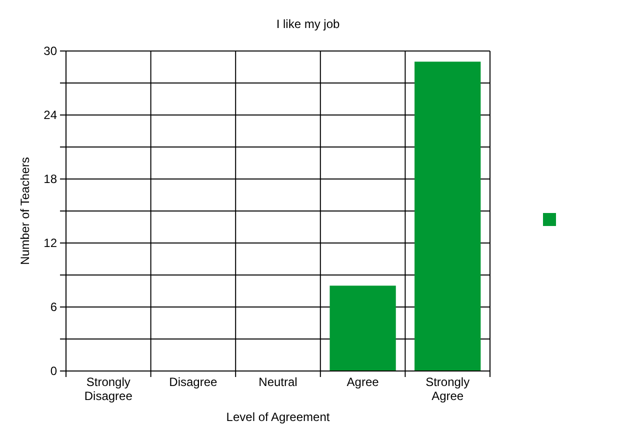 The image size is (621, 428). I want to click on x-tick-label: Agree, so click(363, 382).